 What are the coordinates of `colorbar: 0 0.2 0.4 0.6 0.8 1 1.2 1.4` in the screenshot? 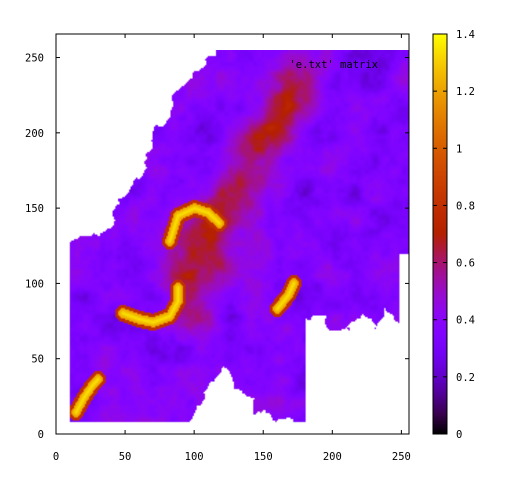 It's located at (453, 235).